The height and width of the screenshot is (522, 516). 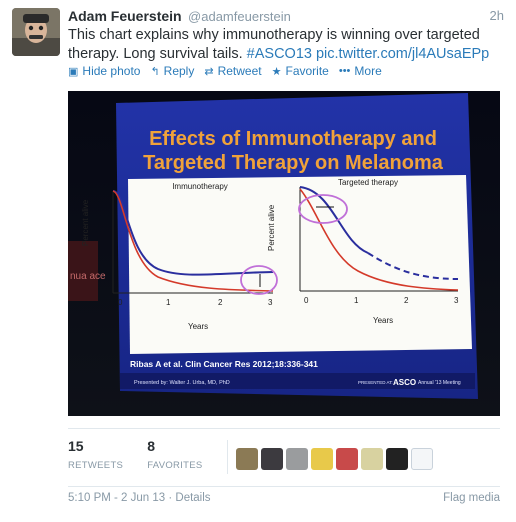 I want to click on more-button: ••• More, so click(x=360, y=71).